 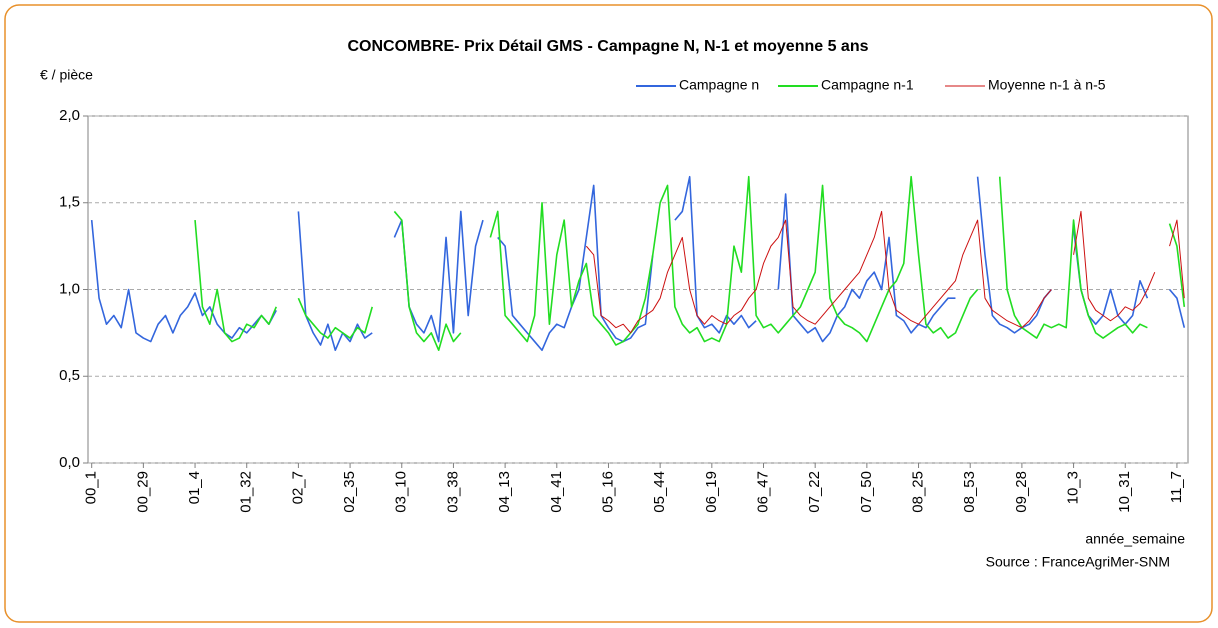 I want to click on x-tick-label: 10_31, so click(x=1124, y=492).